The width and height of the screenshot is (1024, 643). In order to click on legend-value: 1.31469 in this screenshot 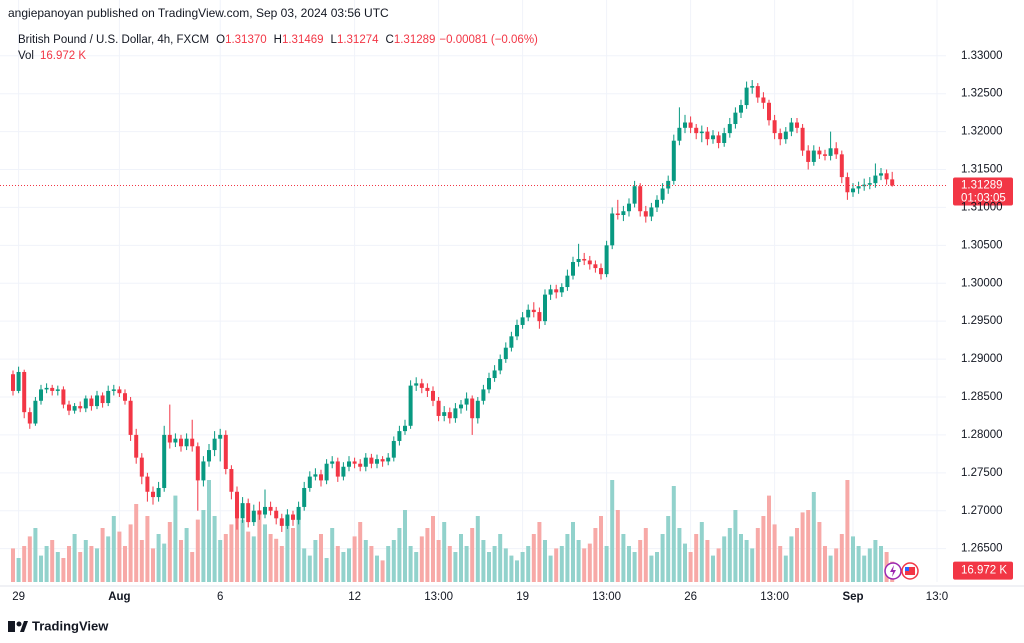, I will do `click(303, 40)`.